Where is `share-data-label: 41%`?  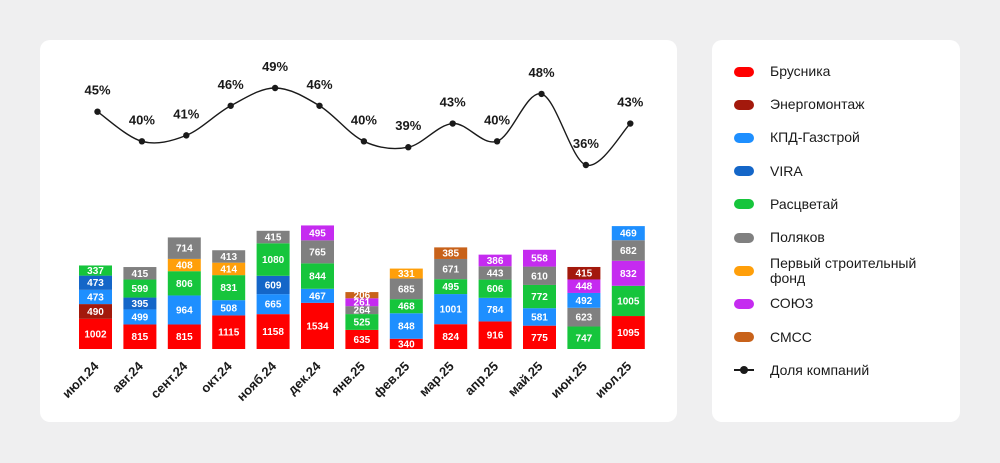
share-data-label: 41% is located at coordinates (186, 113).